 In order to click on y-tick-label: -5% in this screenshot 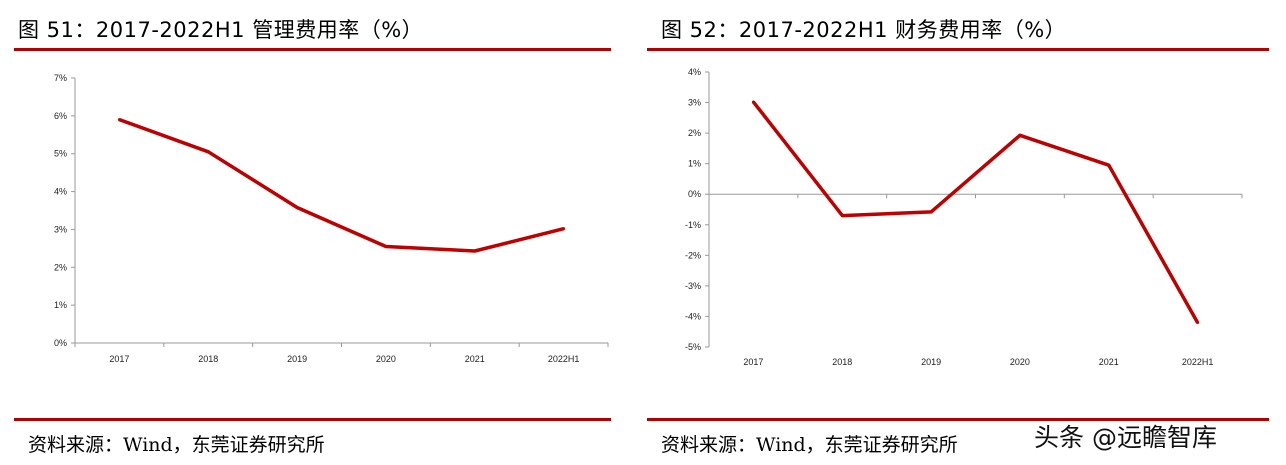, I will do `click(693, 347)`.